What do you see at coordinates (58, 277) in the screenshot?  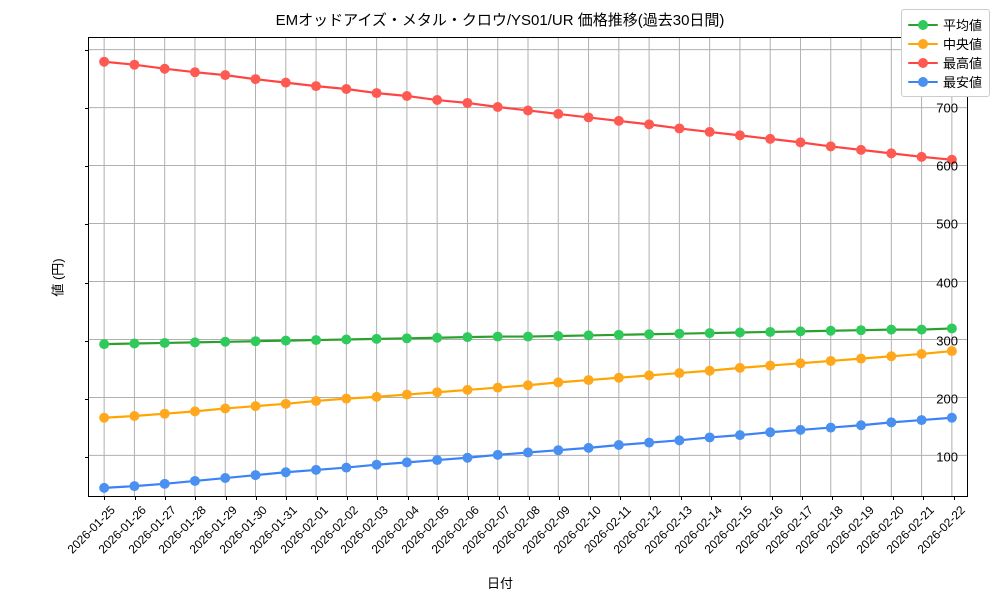 I see `y-axis-label: 値 (円)` at bounding box center [58, 277].